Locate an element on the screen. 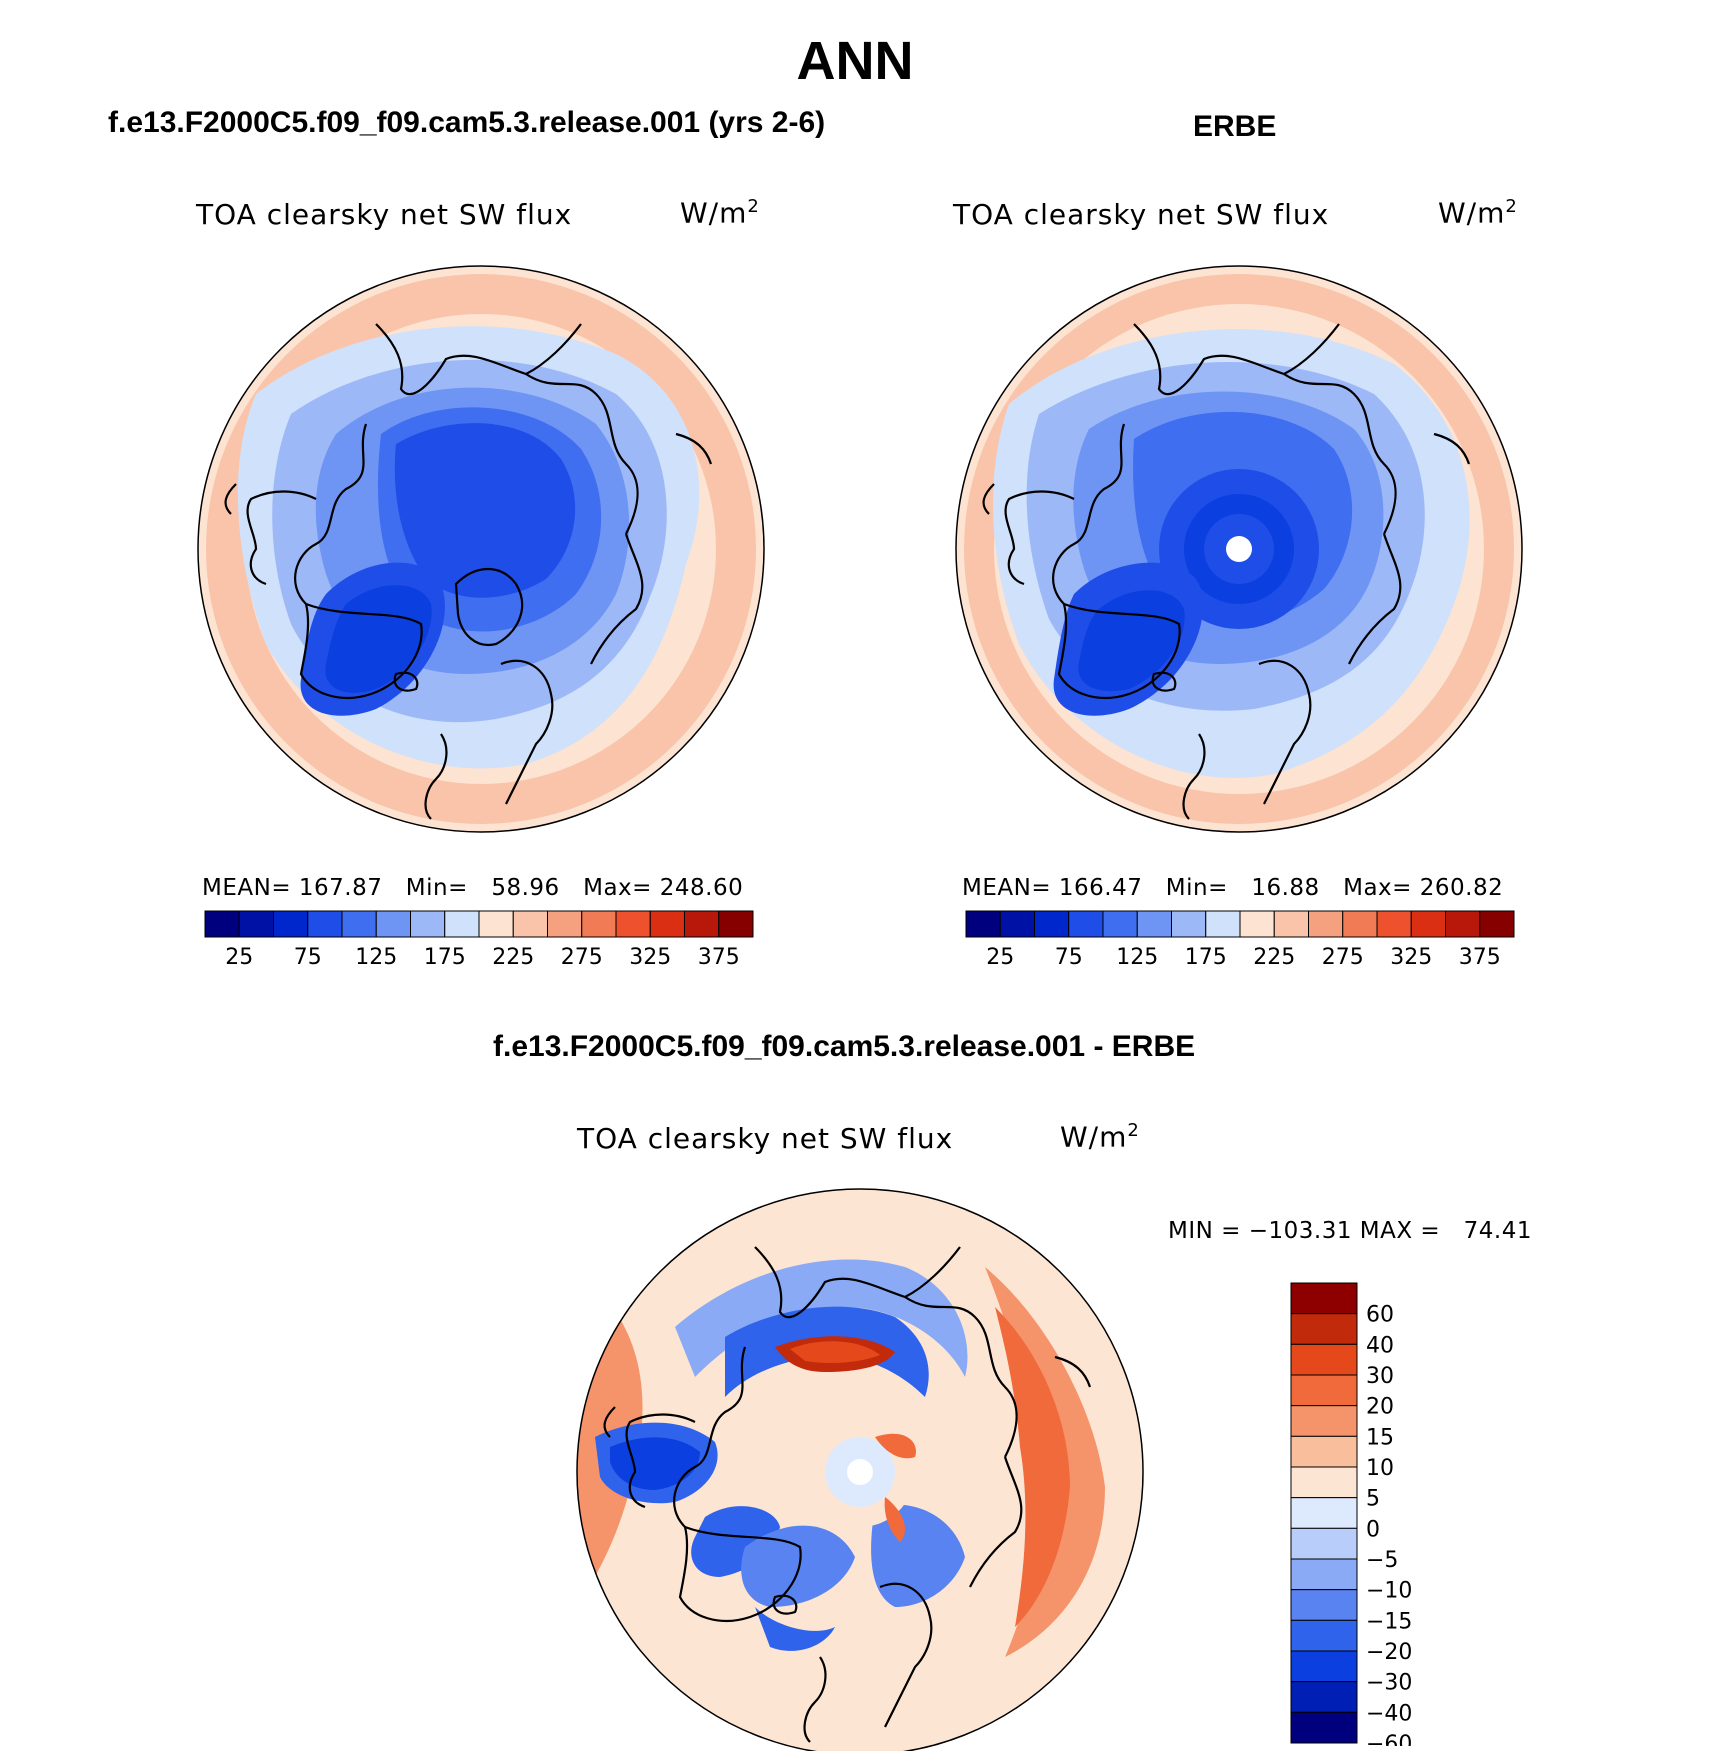 This screenshot has height=1751, width=1710. panel-model-field is located at coordinates (481, 549).